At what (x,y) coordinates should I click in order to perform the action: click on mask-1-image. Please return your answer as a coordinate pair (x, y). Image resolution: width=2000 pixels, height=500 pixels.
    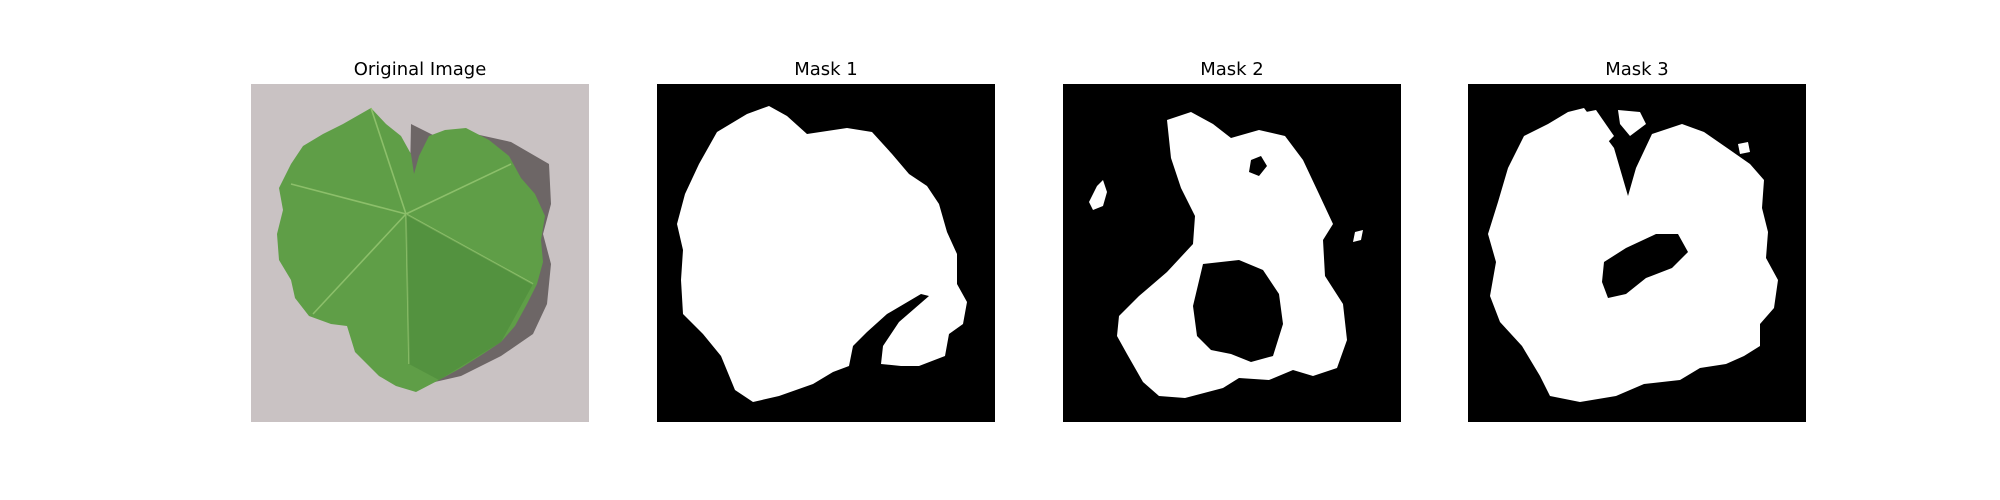
    Looking at the image, I should click on (826, 253).